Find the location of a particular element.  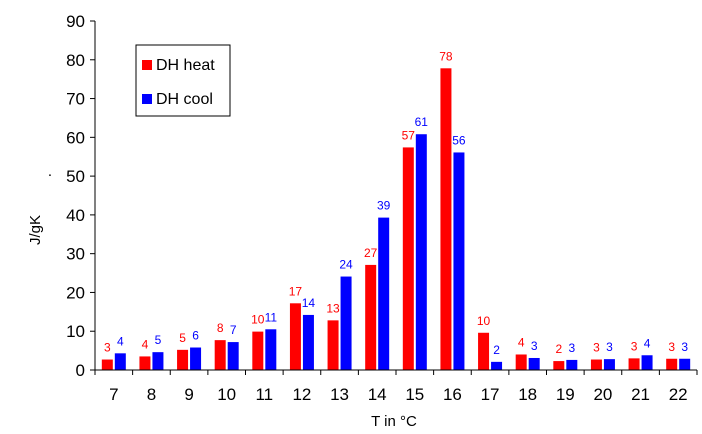

y-axis-label-mark: . is located at coordinates (50, 171).